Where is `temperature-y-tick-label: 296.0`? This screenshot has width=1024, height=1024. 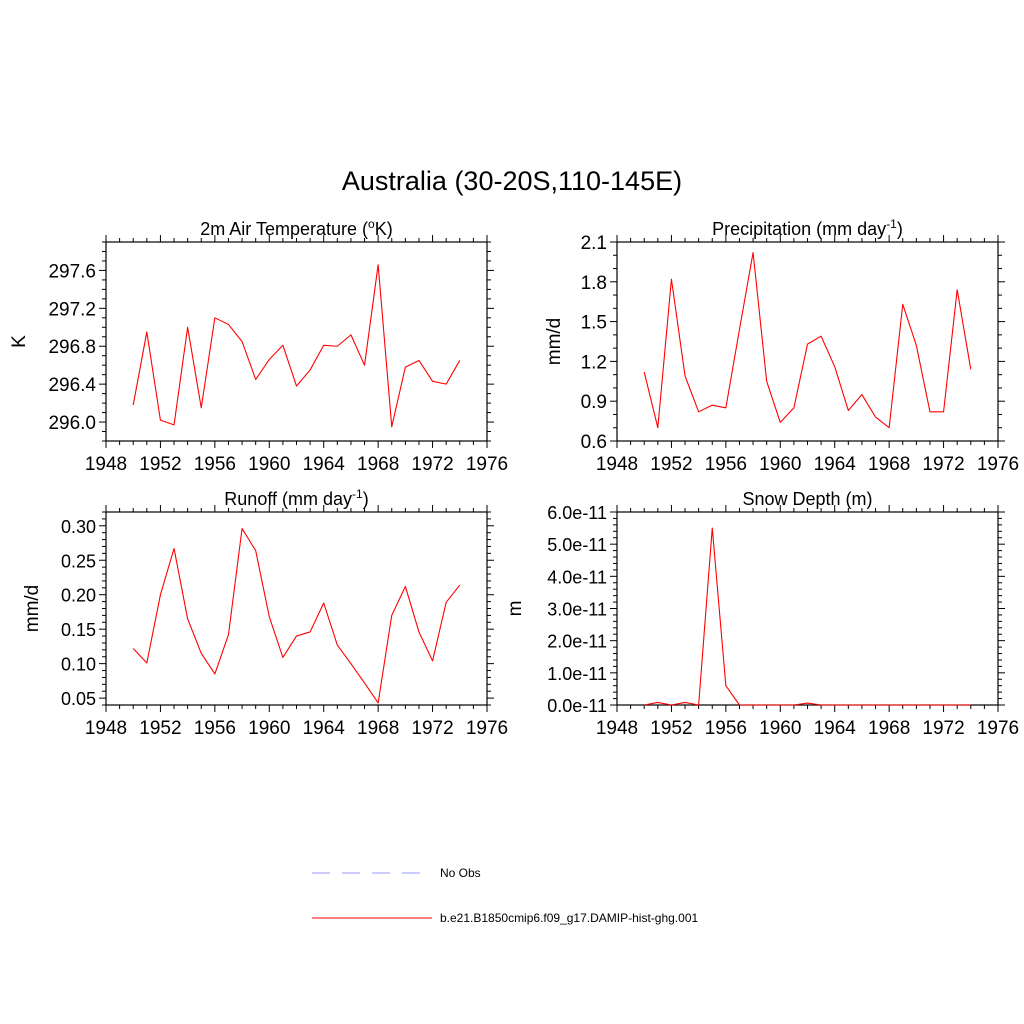 temperature-y-tick-label: 296.0 is located at coordinates (72, 423).